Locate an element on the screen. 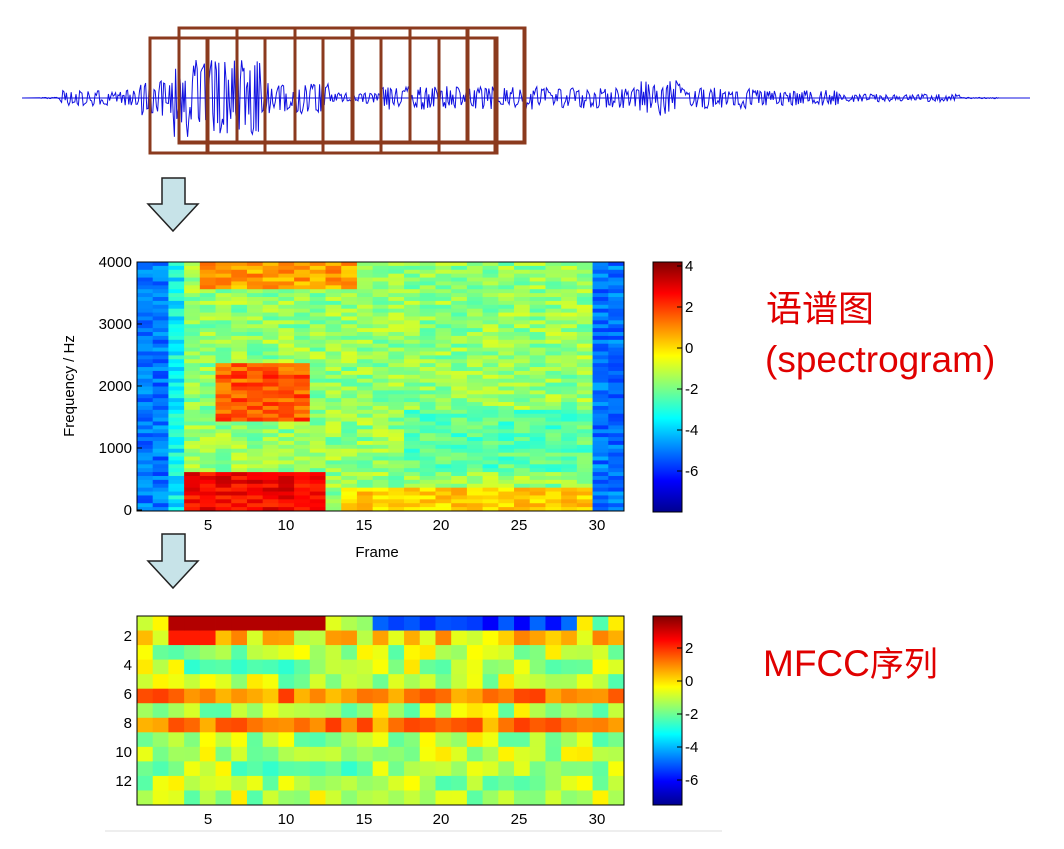 The height and width of the screenshot is (849, 1064). mfcc-xtick: 20 is located at coordinates (441, 819).